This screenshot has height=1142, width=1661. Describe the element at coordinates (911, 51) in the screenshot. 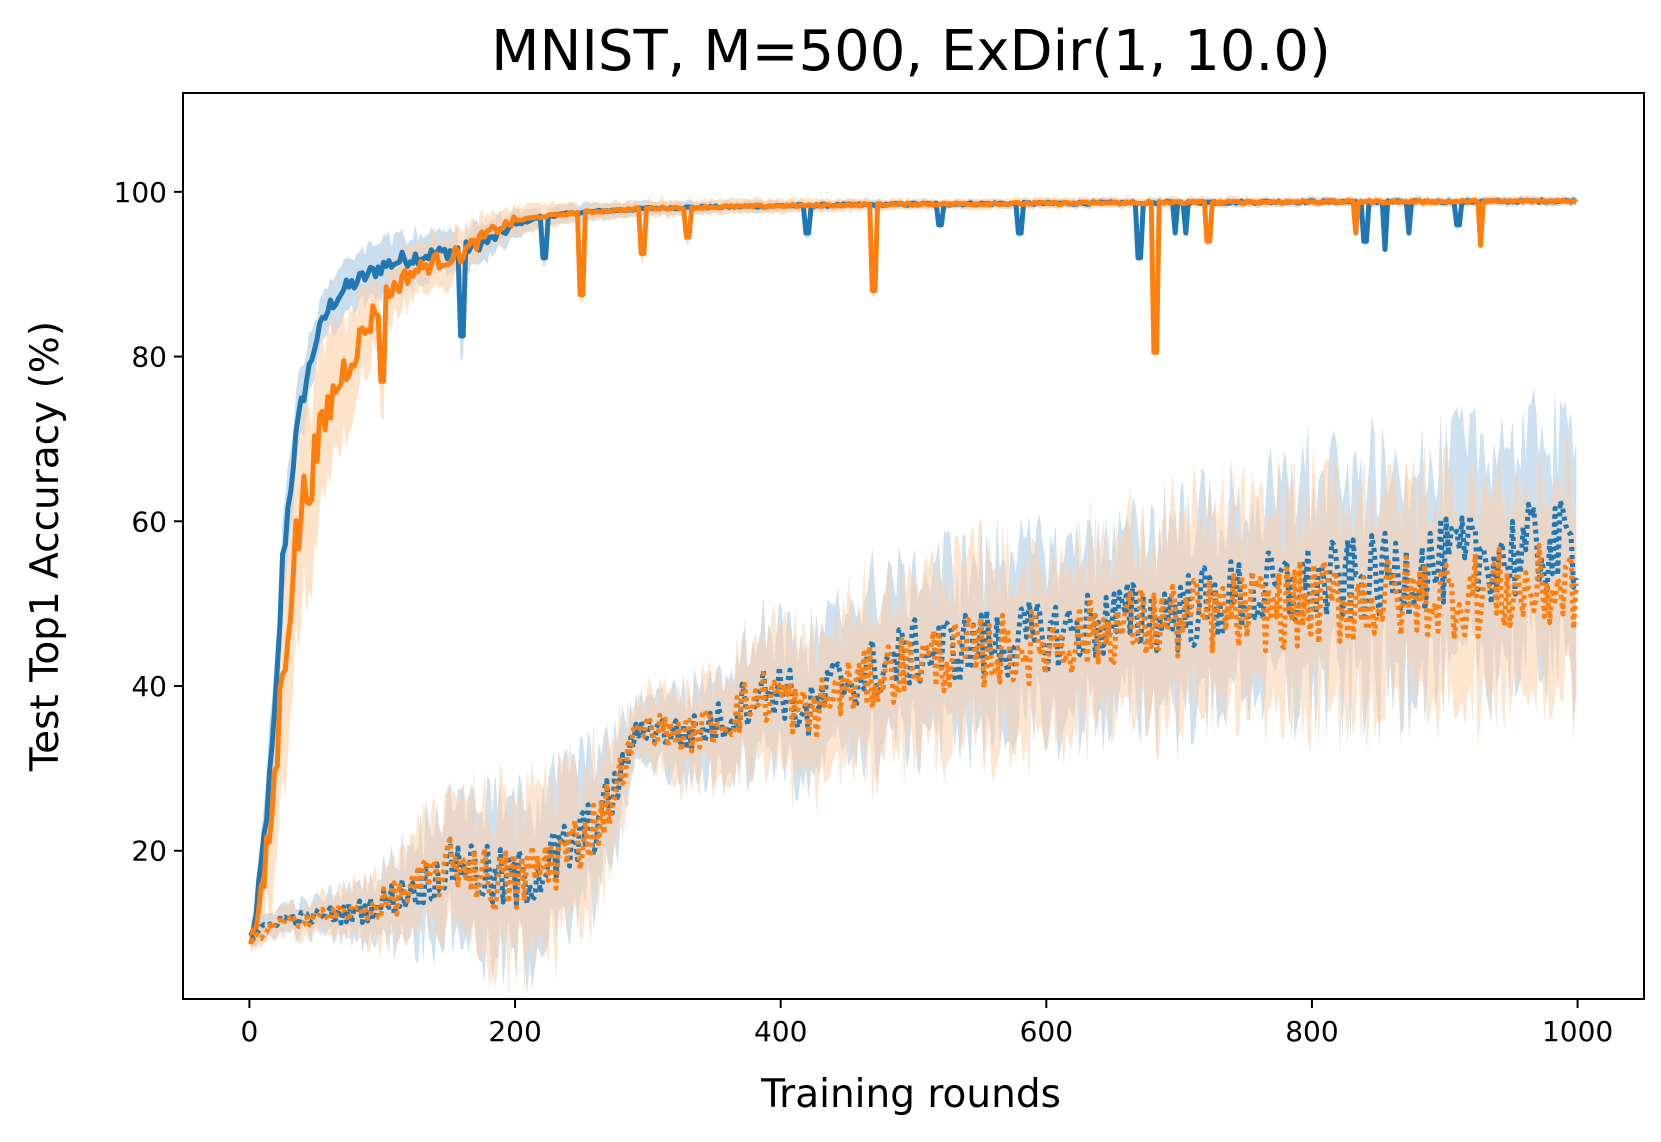

I see `chart-title: MNIST, M=500, ExDir(1, 10.0)` at that location.